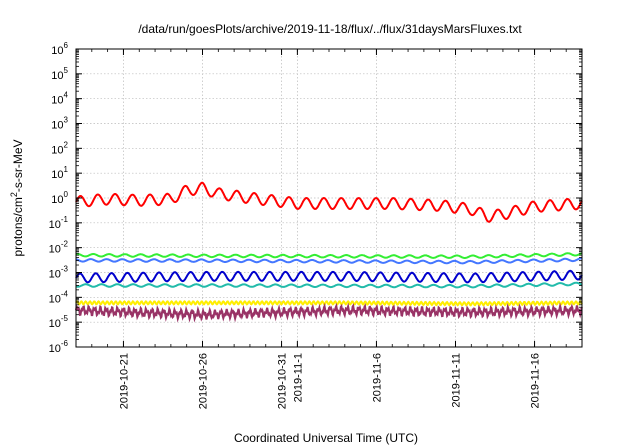 The image size is (640, 448). I want to click on x-tick-label: 2019-10-26, so click(204, 381).